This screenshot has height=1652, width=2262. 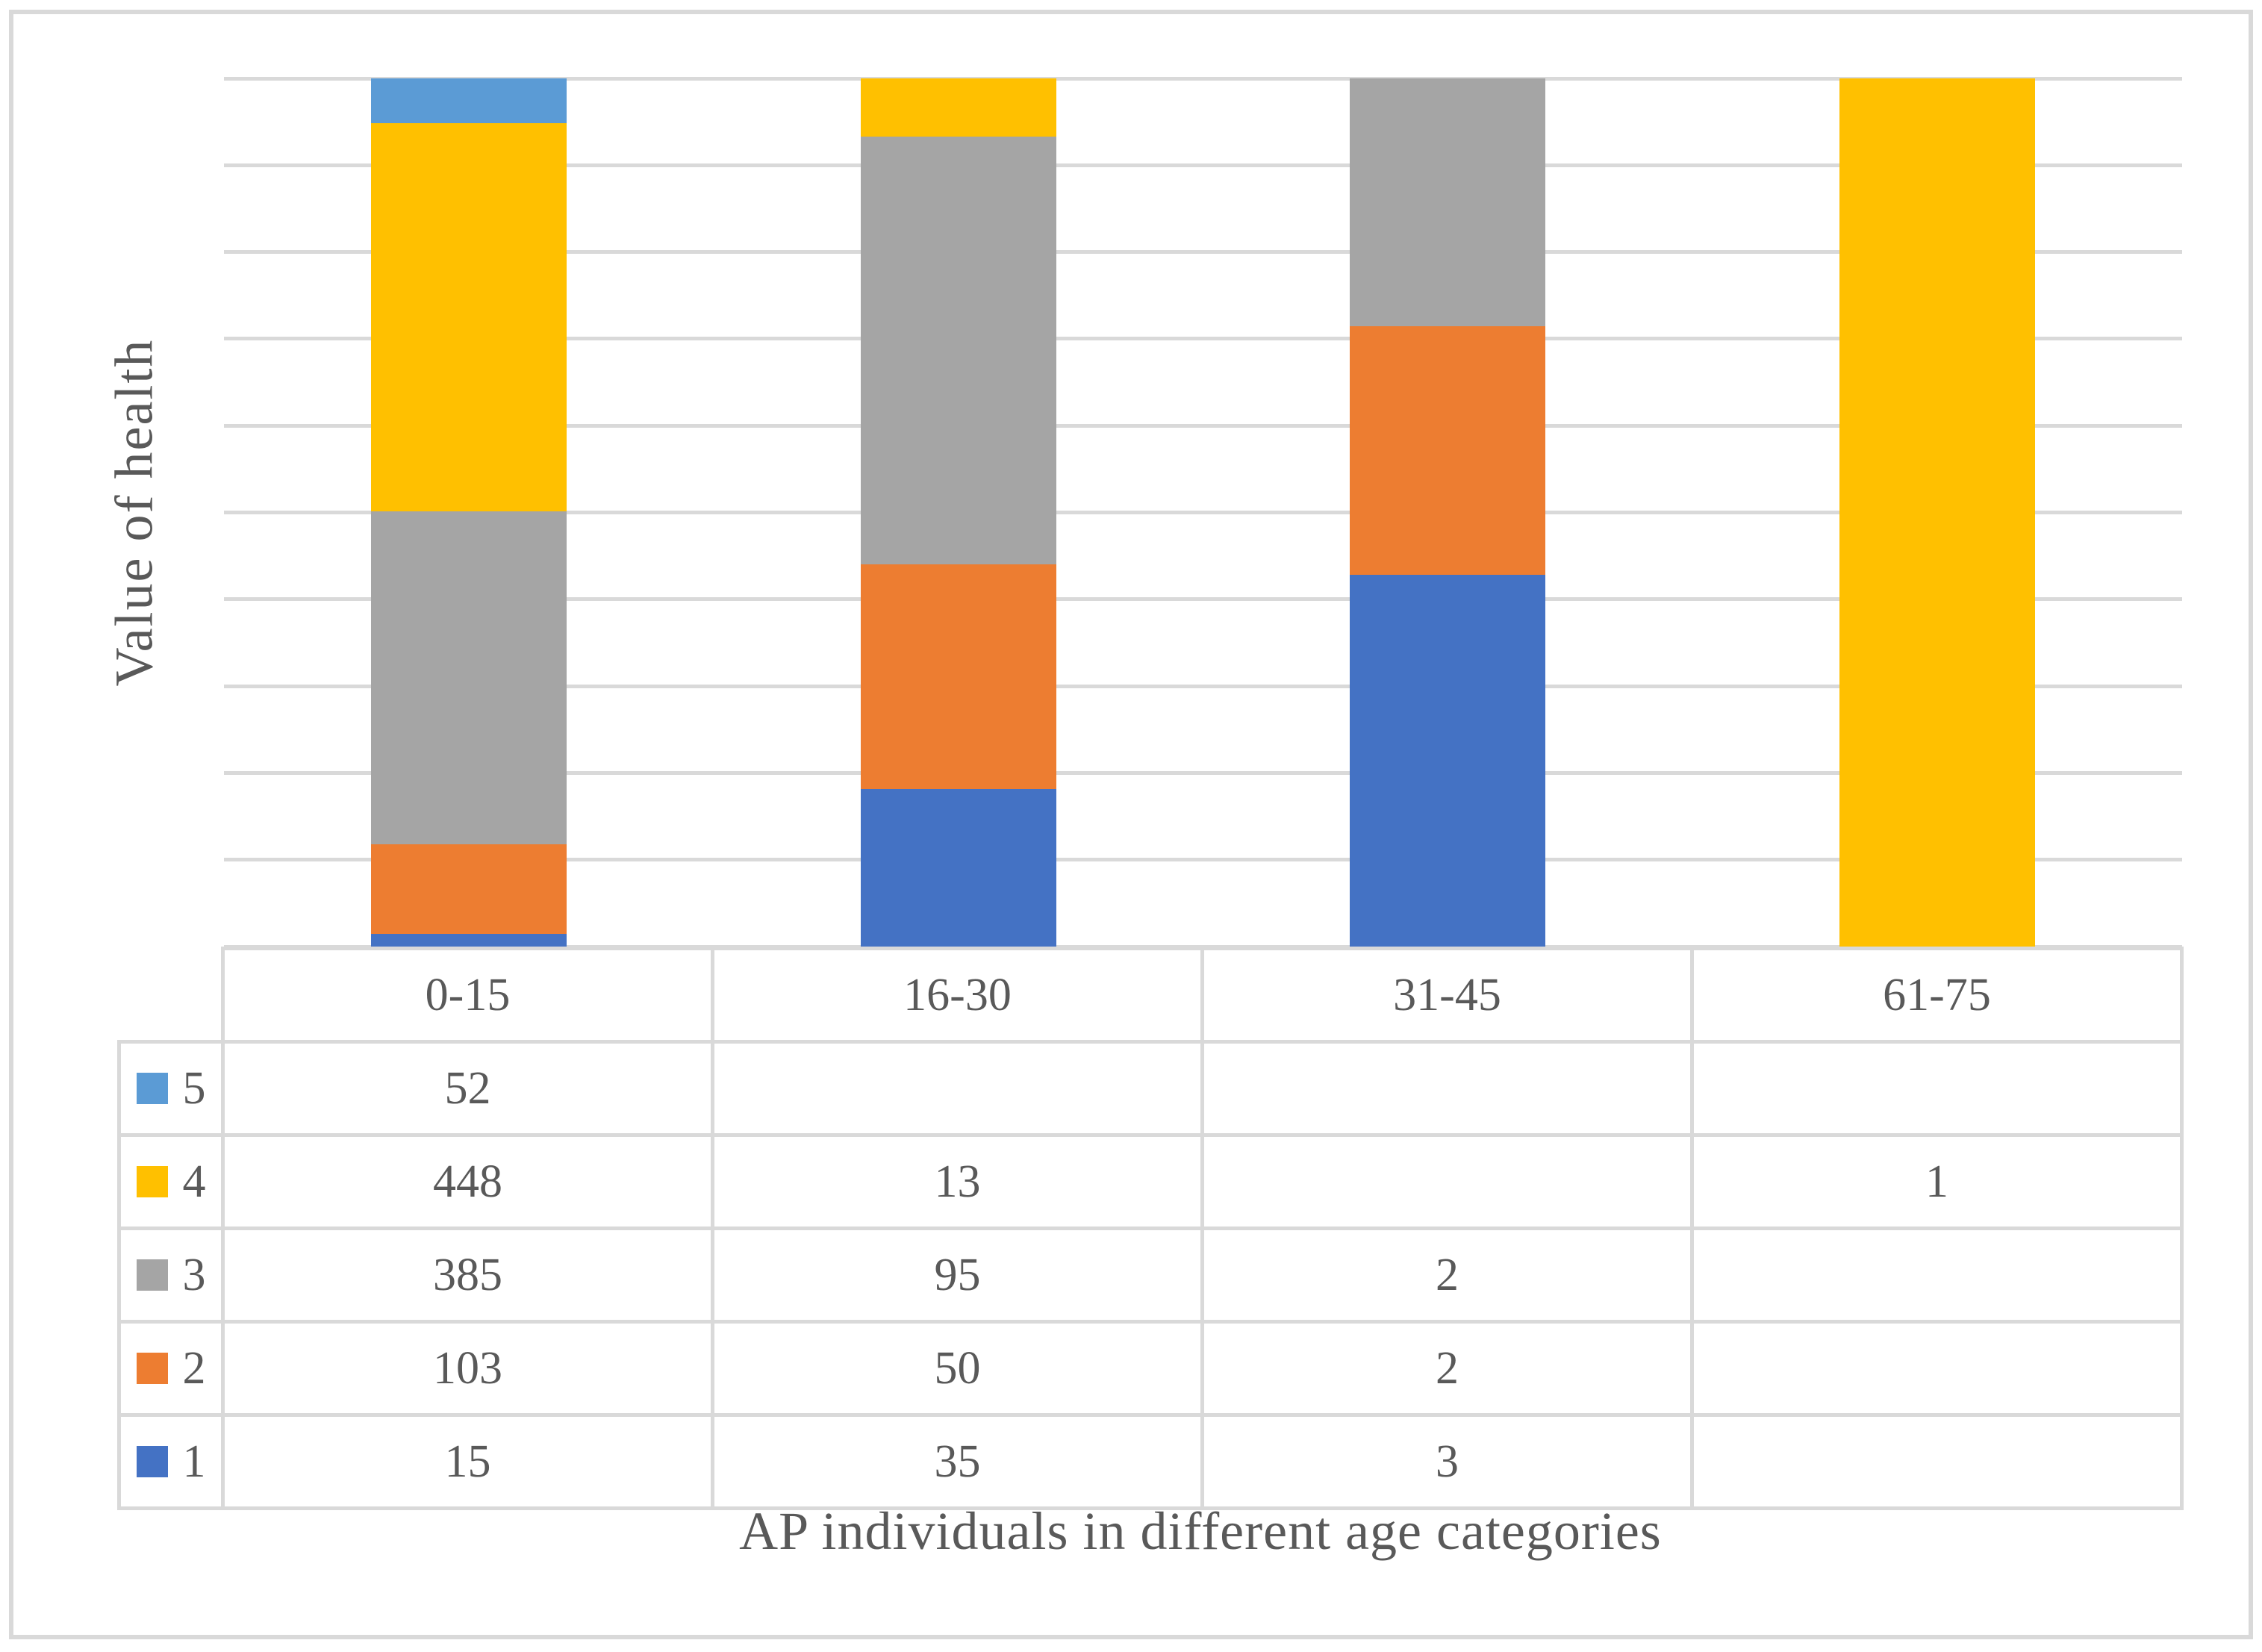 What do you see at coordinates (194, 1088) in the screenshot?
I see `legend-label-5: 5` at bounding box center [194, 1088].